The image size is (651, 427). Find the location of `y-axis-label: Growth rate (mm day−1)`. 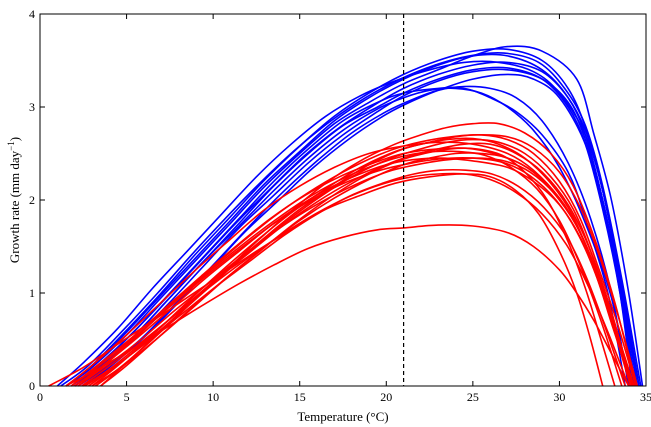

y-axis-label: Growth rate (mm day−1) is located at coordinates (14, 200).